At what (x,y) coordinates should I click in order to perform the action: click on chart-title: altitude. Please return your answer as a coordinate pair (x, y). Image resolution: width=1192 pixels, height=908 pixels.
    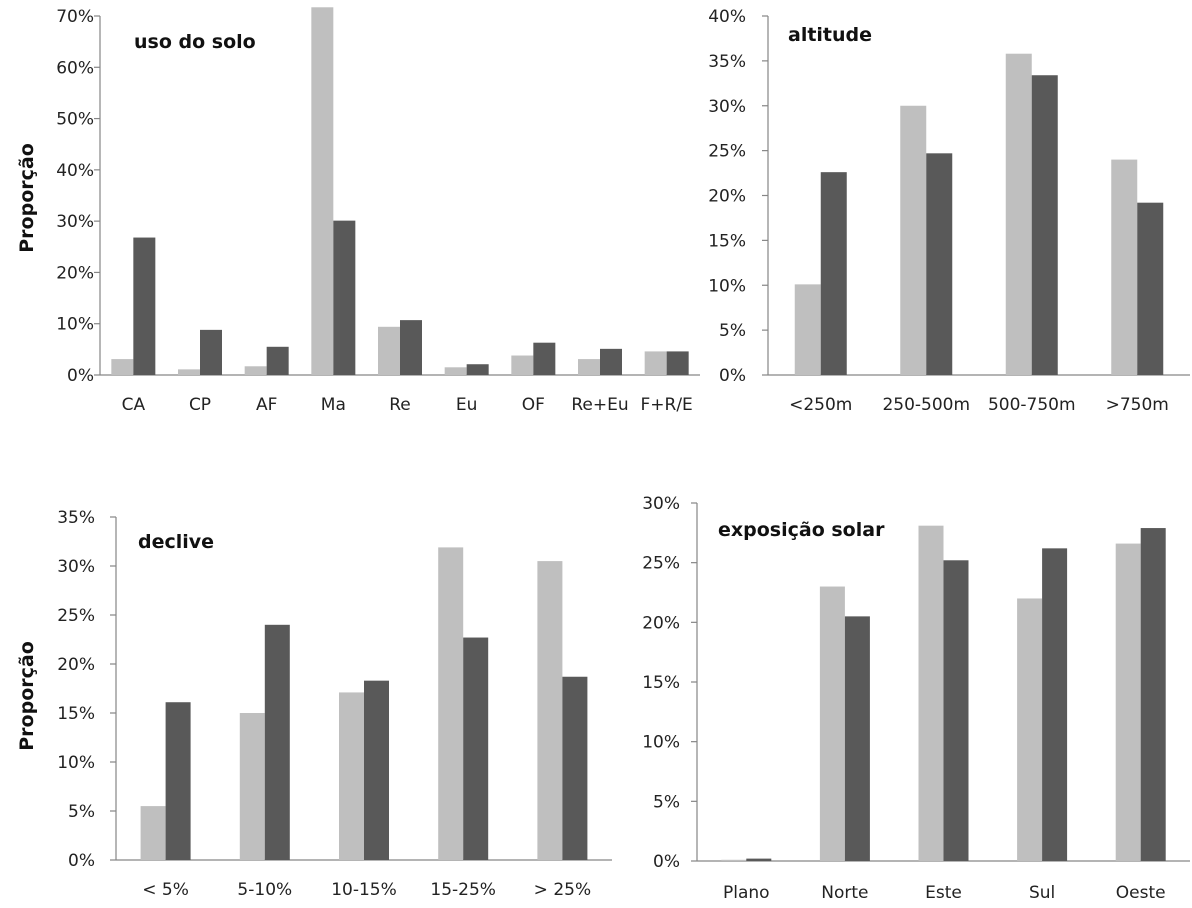
    Looking at the image, I should click on (830, 35).